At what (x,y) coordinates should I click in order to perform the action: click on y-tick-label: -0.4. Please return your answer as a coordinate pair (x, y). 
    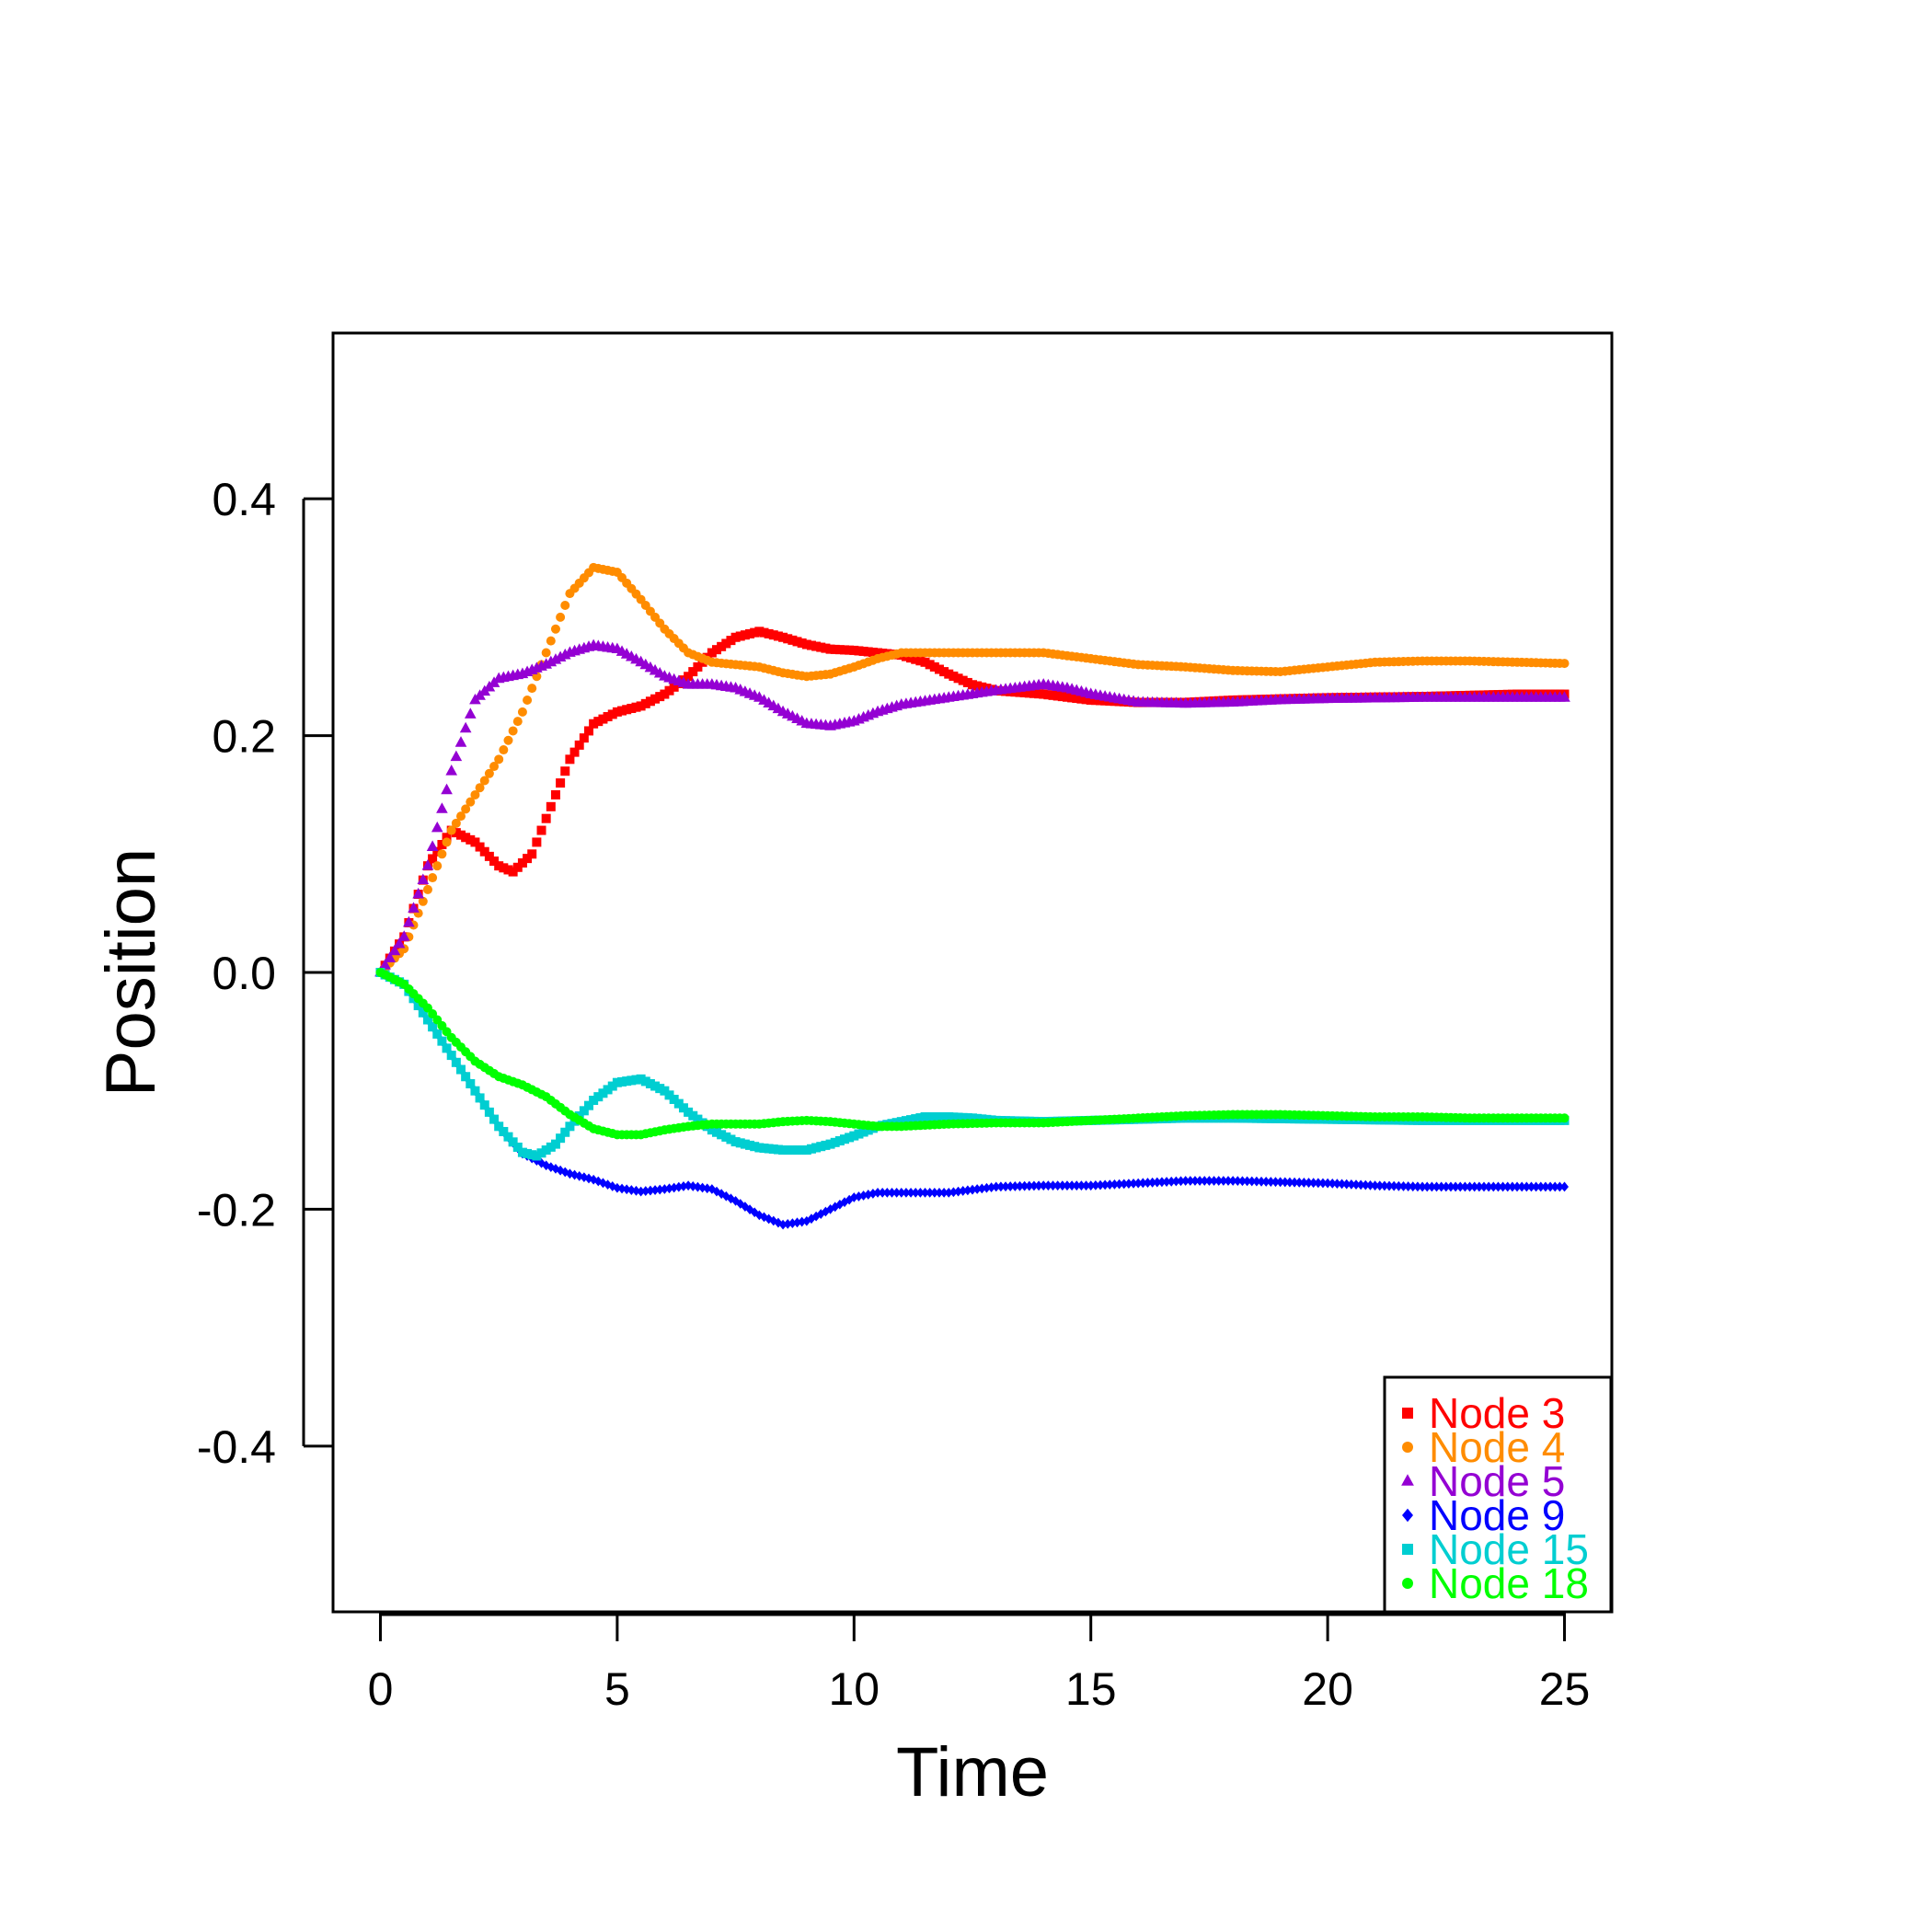
    Looking at the image, I should click on (236, 1447).